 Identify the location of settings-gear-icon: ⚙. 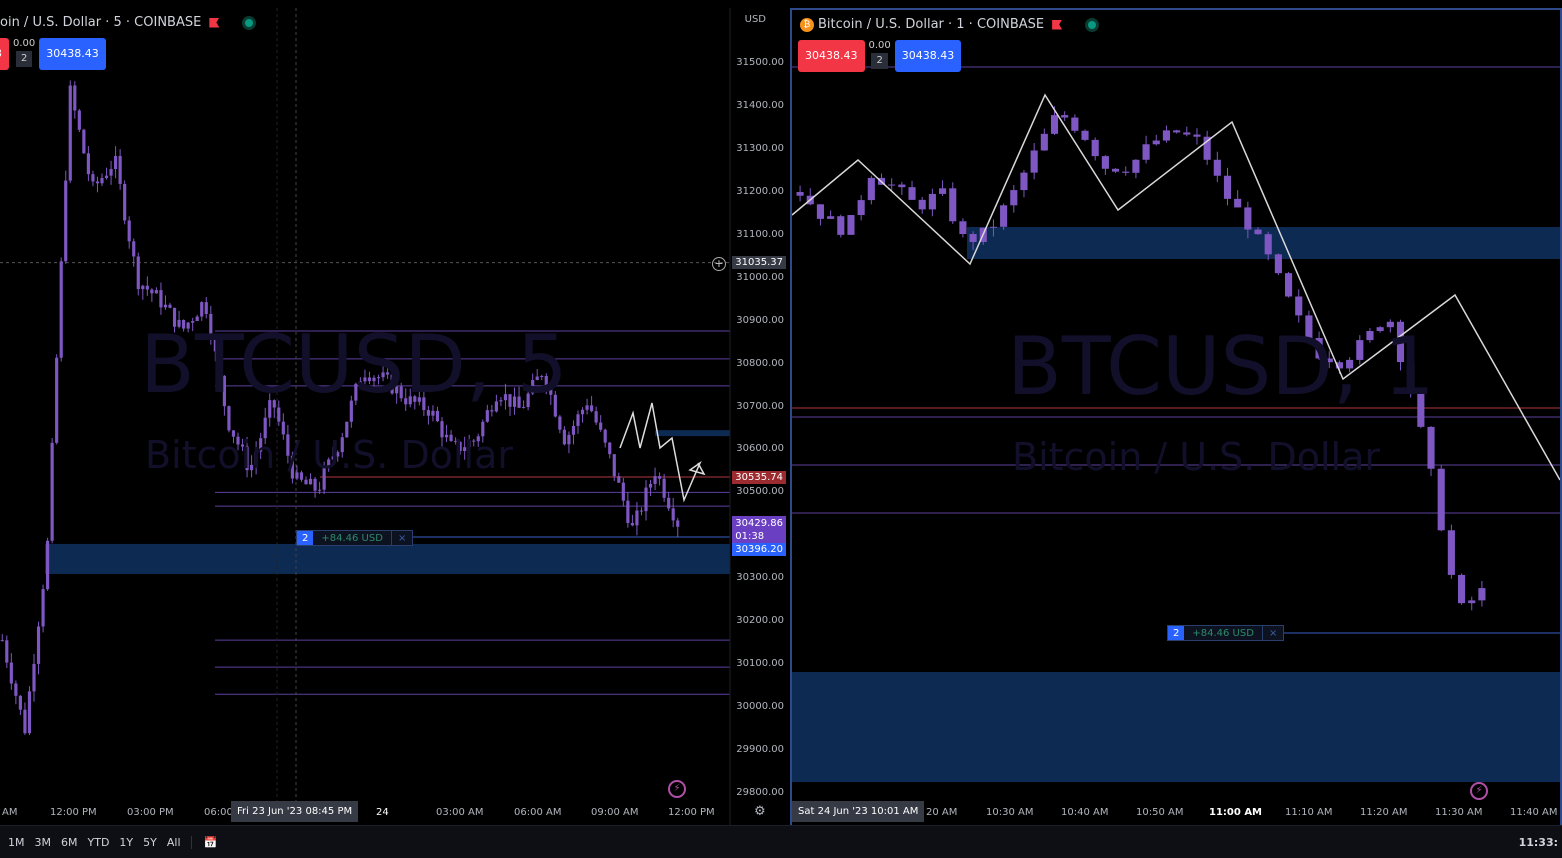
(760, 811).